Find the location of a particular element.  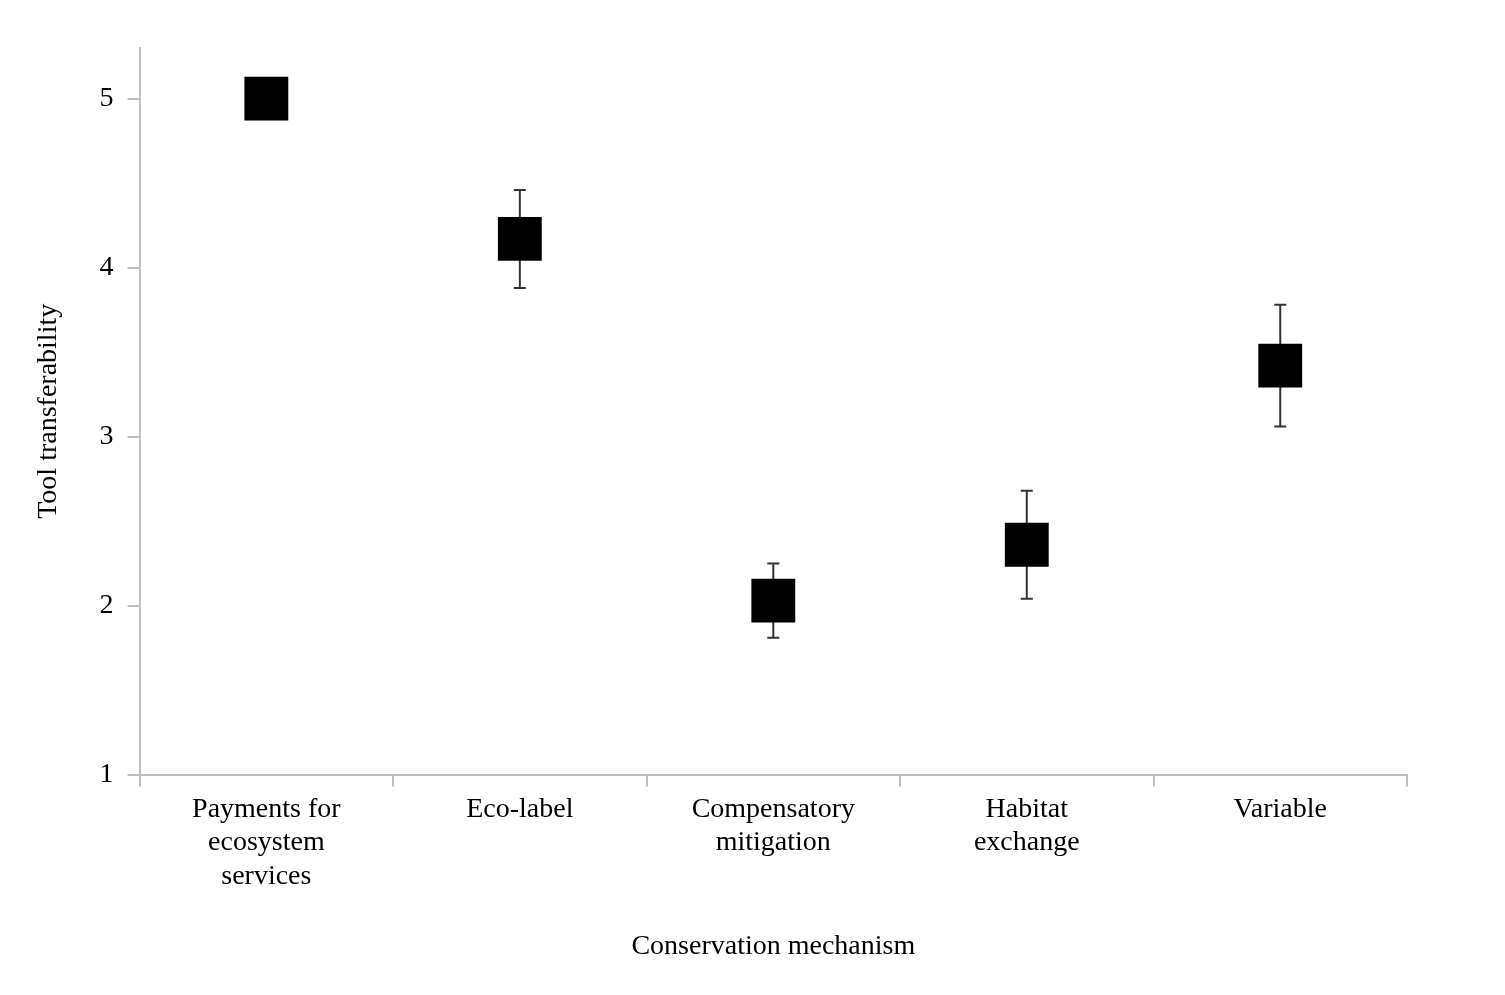

y-tick-label: 1 is located at coordinates (106, 772).